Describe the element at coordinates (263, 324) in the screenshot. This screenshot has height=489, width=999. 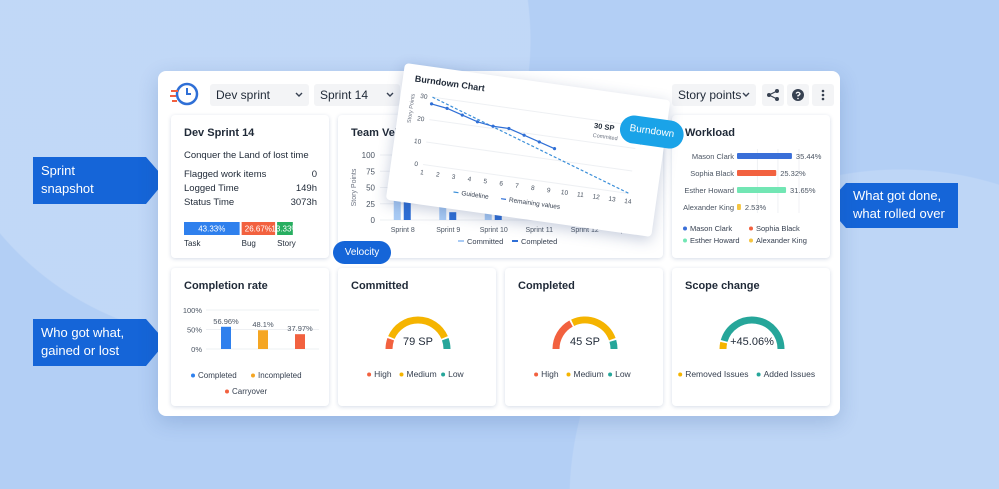
I see `bar-label: 48.1%` at that location.